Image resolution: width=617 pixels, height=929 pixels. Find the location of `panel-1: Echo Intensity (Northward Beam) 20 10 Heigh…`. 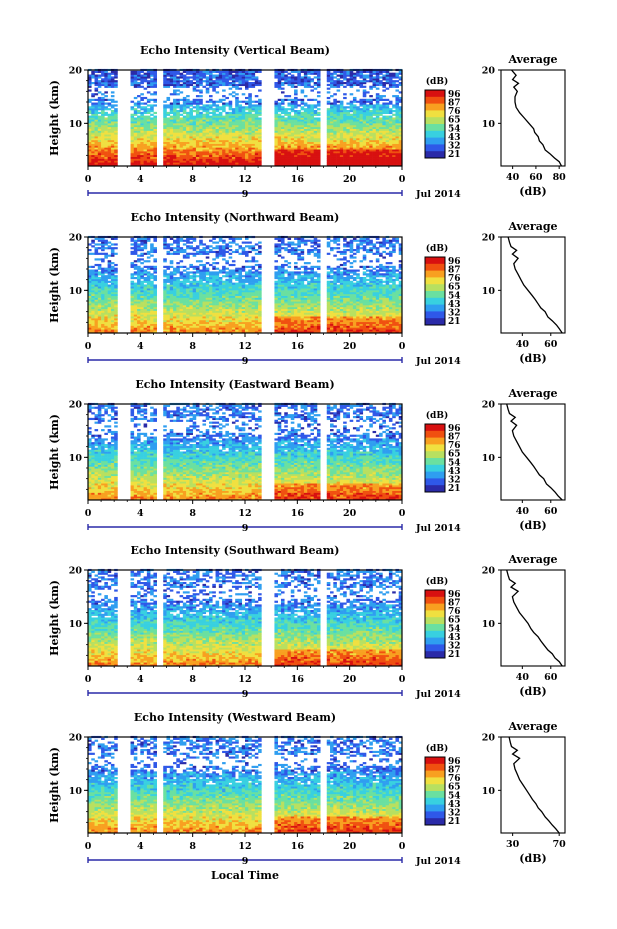

panel-1: Echo Intensity (Northward Beam) 20 10 Heigh… is located at coordinates (307, 289).